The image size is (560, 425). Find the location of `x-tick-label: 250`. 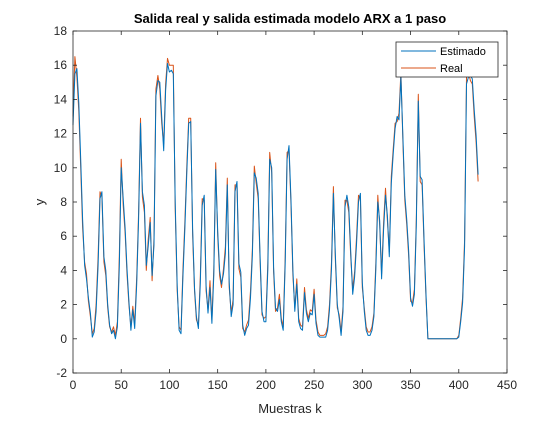

x-tick-label: 250 is located at coordinates (314, 385).